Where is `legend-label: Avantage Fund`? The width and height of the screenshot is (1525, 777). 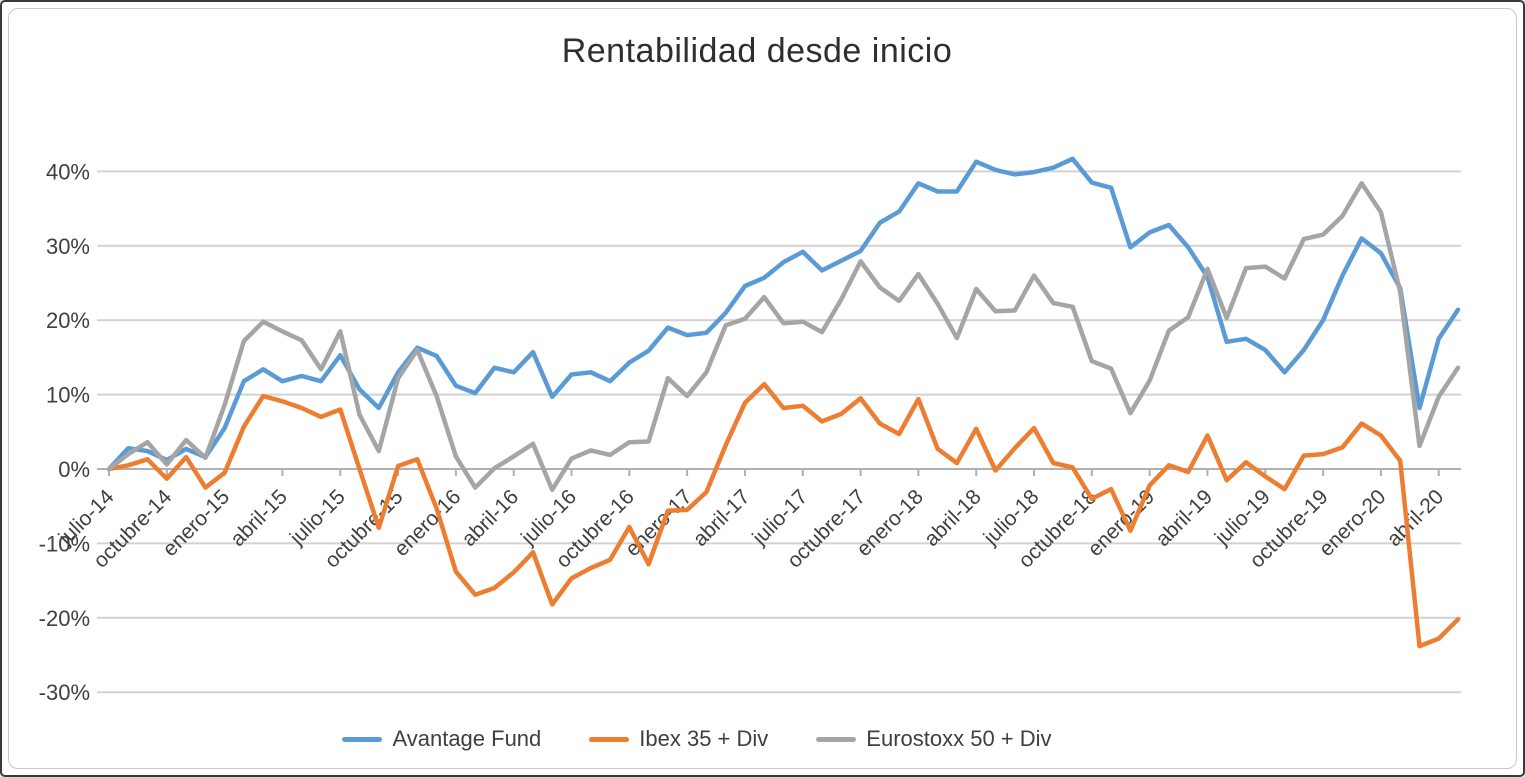 legend-label: Avantage Fund is located at coordinates (467, 738).